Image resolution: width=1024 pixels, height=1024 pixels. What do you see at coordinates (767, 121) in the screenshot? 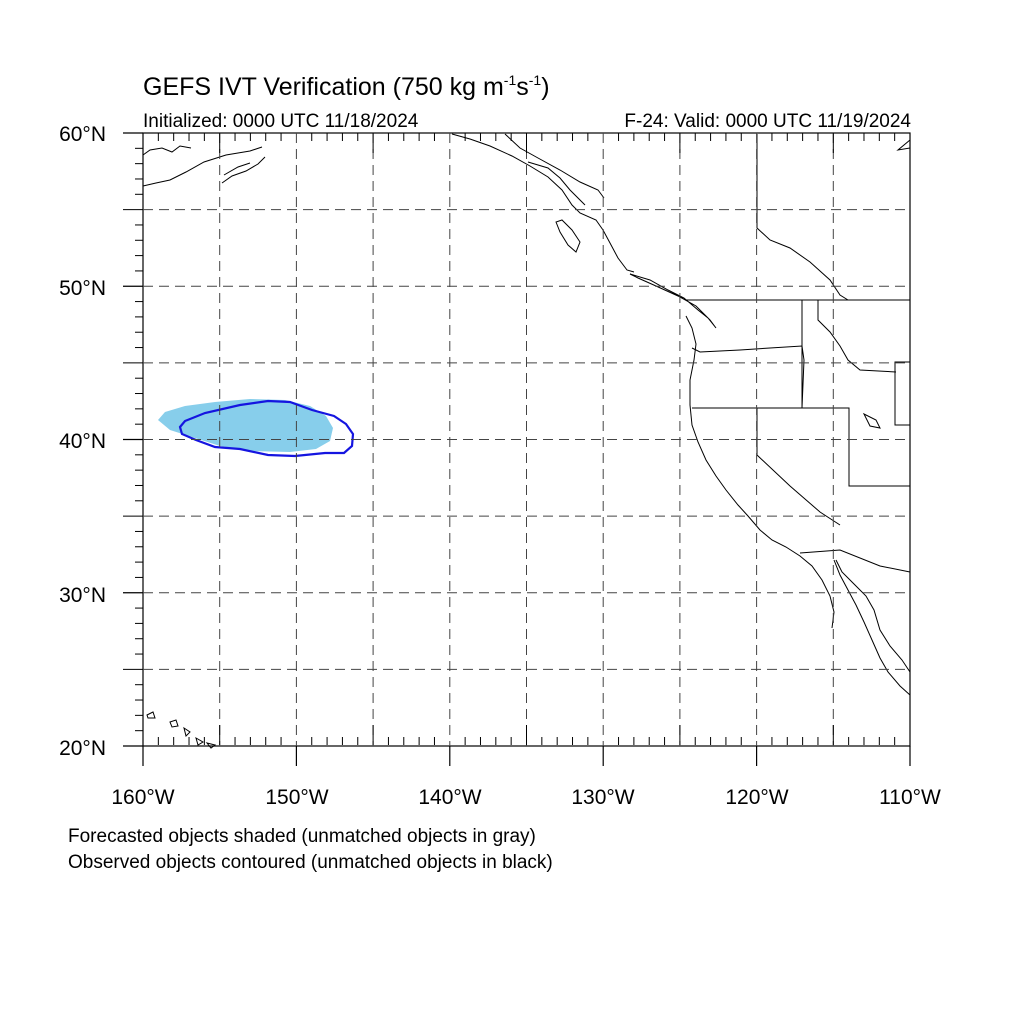
I see `valid-time: F-24: Valid: 0000 UTC 11/19/2024` at bounding box center [767, 121].